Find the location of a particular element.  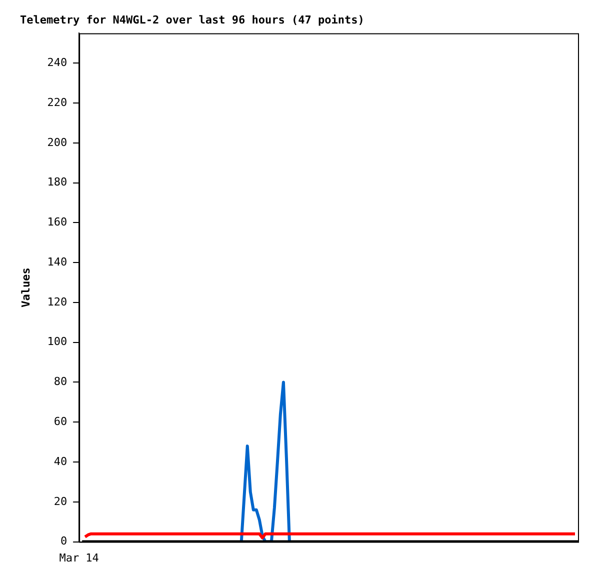

y-axis-title: Values is located at coordinates (25, 288).